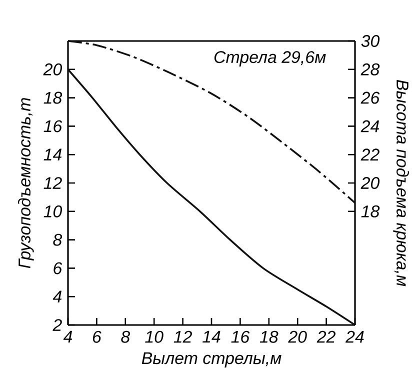 The width and height of the screenshot is (417, 387). What do you see at coordinates (370, 41) in the screenshot?
I see `y2-tick-label: 30` at bounding box center [370, 41].